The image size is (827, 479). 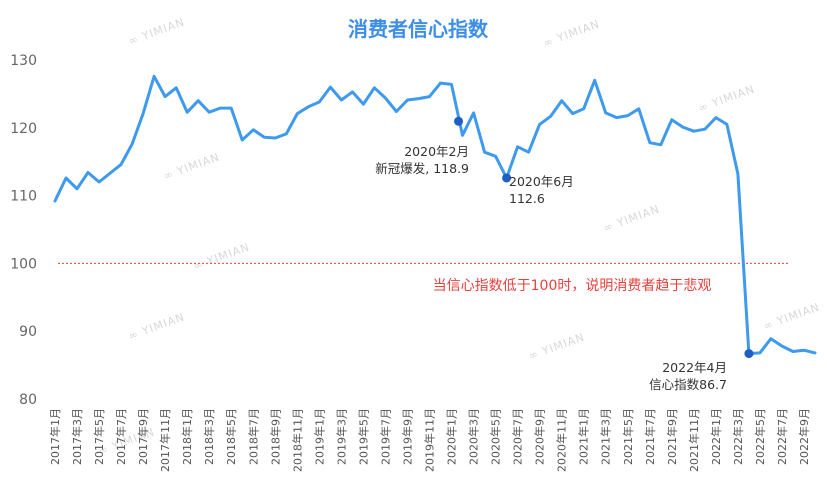 I want to click on x-tick-label: 2021年7月, so click(x=650, y=436).